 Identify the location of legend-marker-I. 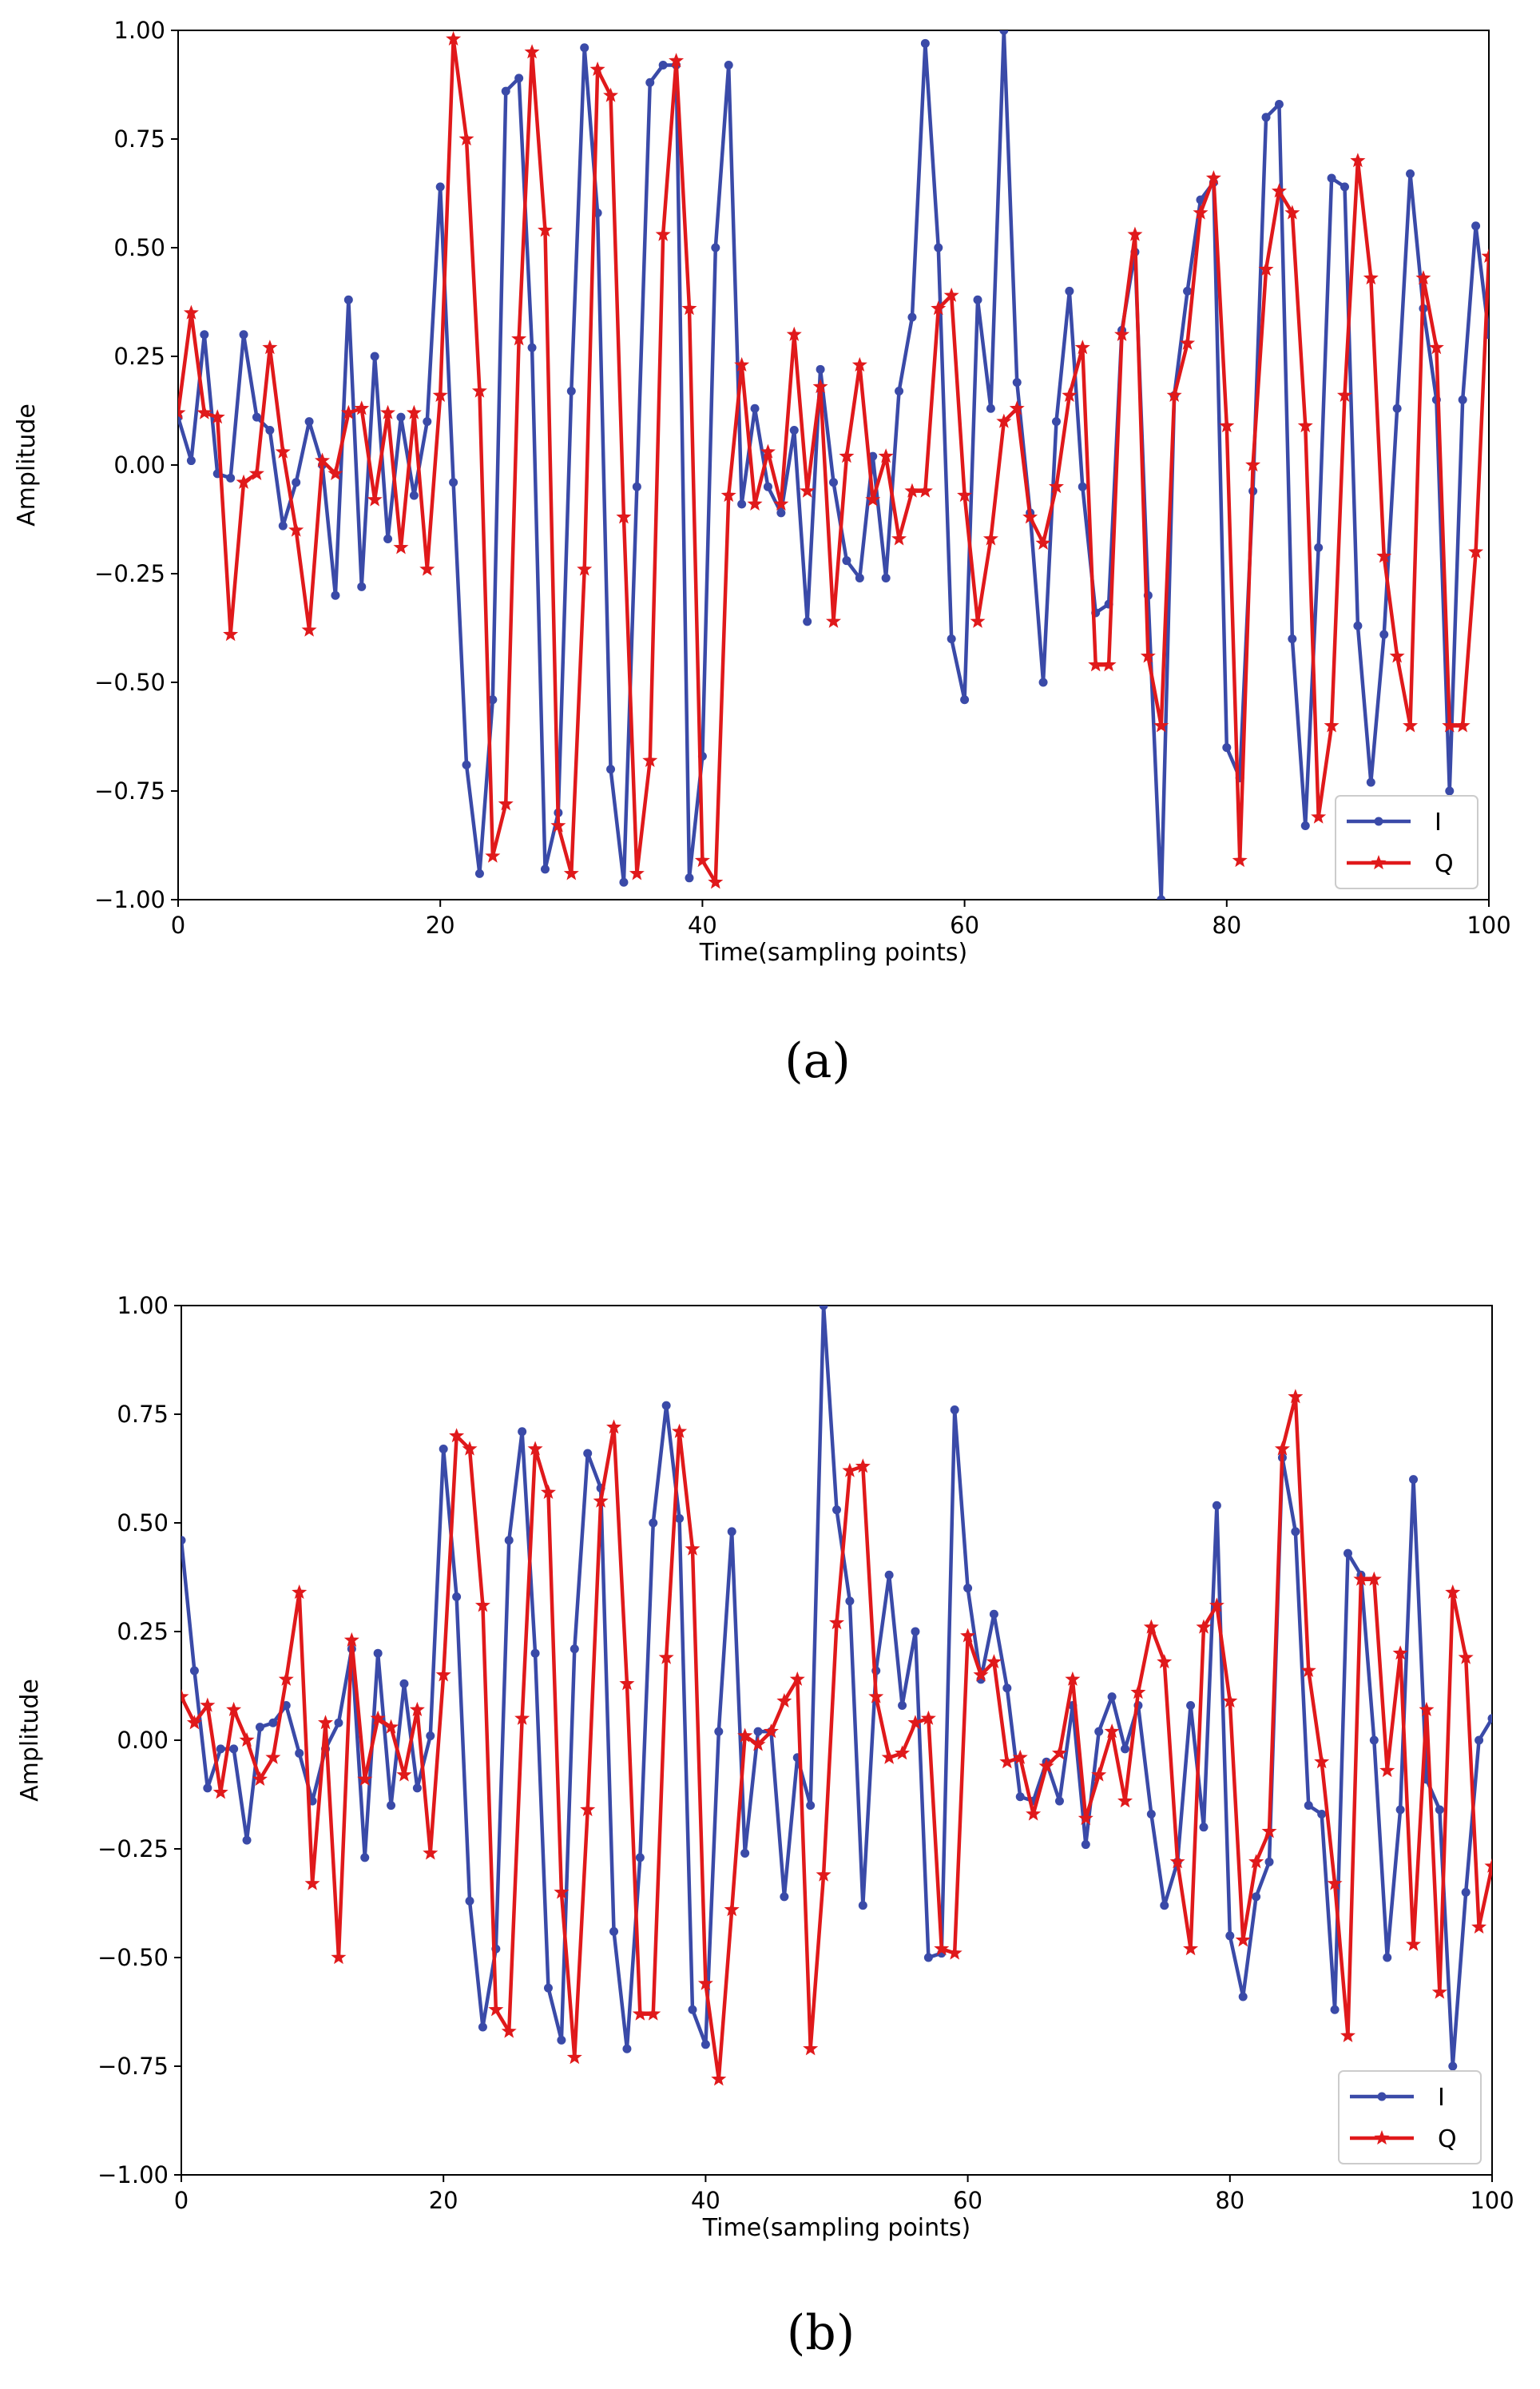
(1378, 821).